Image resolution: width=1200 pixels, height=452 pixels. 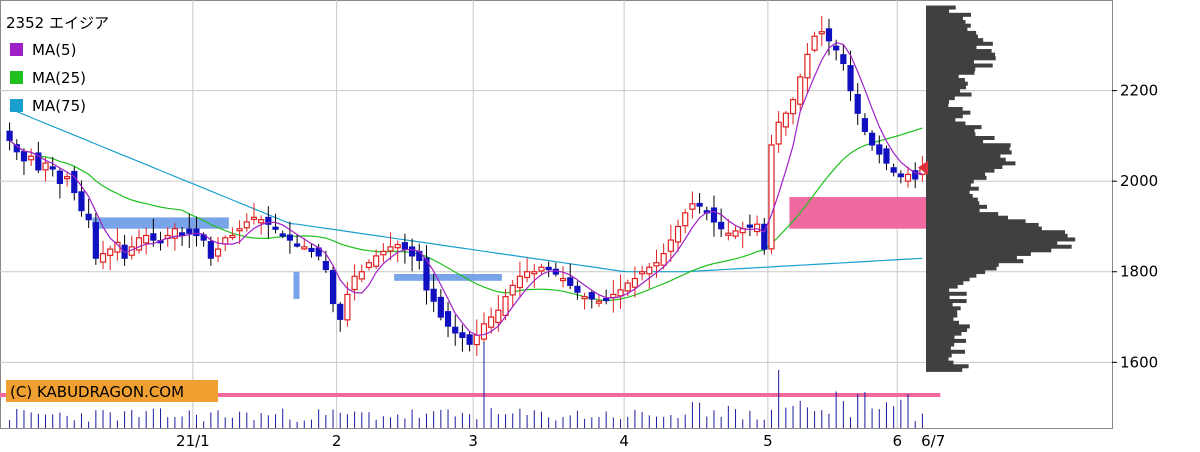 What do you see at coordinates (16, 49) in the screenshot?
I see `legend-swatch` at bounding box center [16, 49].